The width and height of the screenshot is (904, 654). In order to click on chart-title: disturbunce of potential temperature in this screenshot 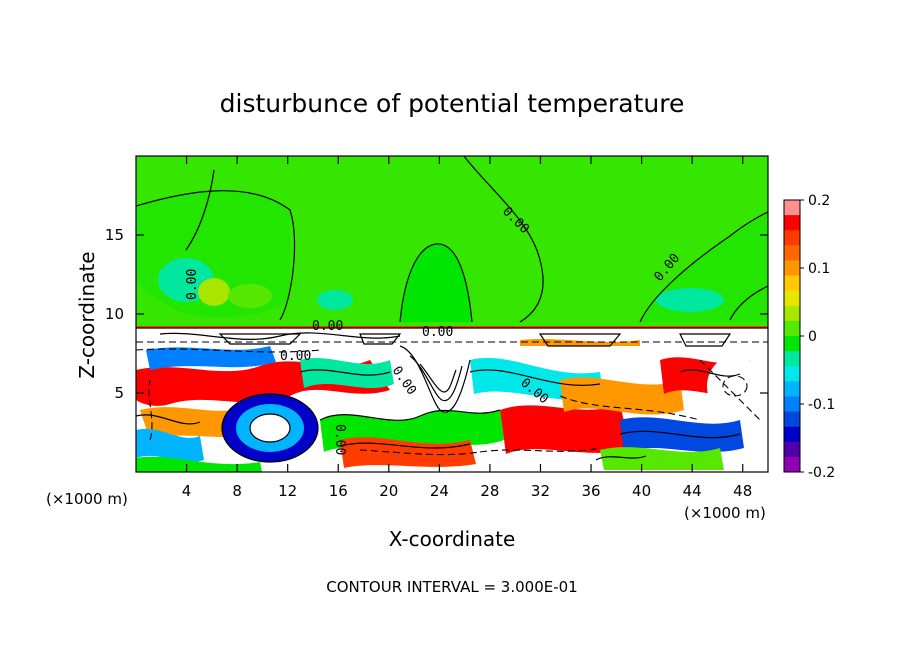, I will do `click(452, 103)`.